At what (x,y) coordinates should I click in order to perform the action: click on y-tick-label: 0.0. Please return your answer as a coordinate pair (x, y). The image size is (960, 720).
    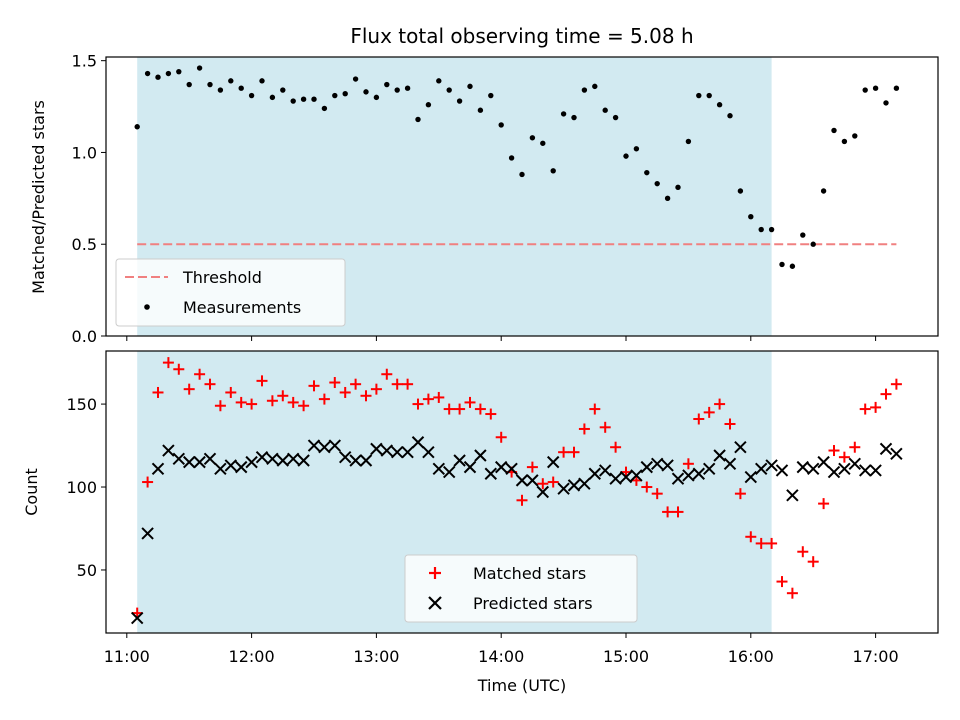
    Looking at the image, I should click on (84, 336).